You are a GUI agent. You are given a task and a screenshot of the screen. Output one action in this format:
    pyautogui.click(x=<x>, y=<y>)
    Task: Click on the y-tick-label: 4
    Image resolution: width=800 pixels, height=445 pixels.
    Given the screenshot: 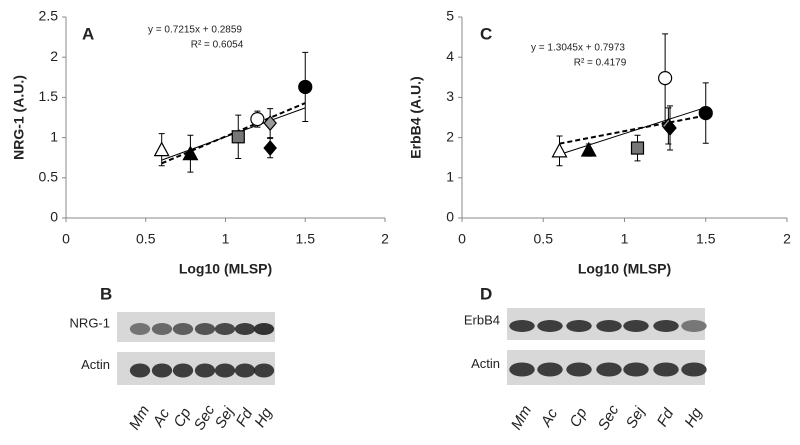 What is the action you would take?
    pyautogui.click(x=450, y=56)
    